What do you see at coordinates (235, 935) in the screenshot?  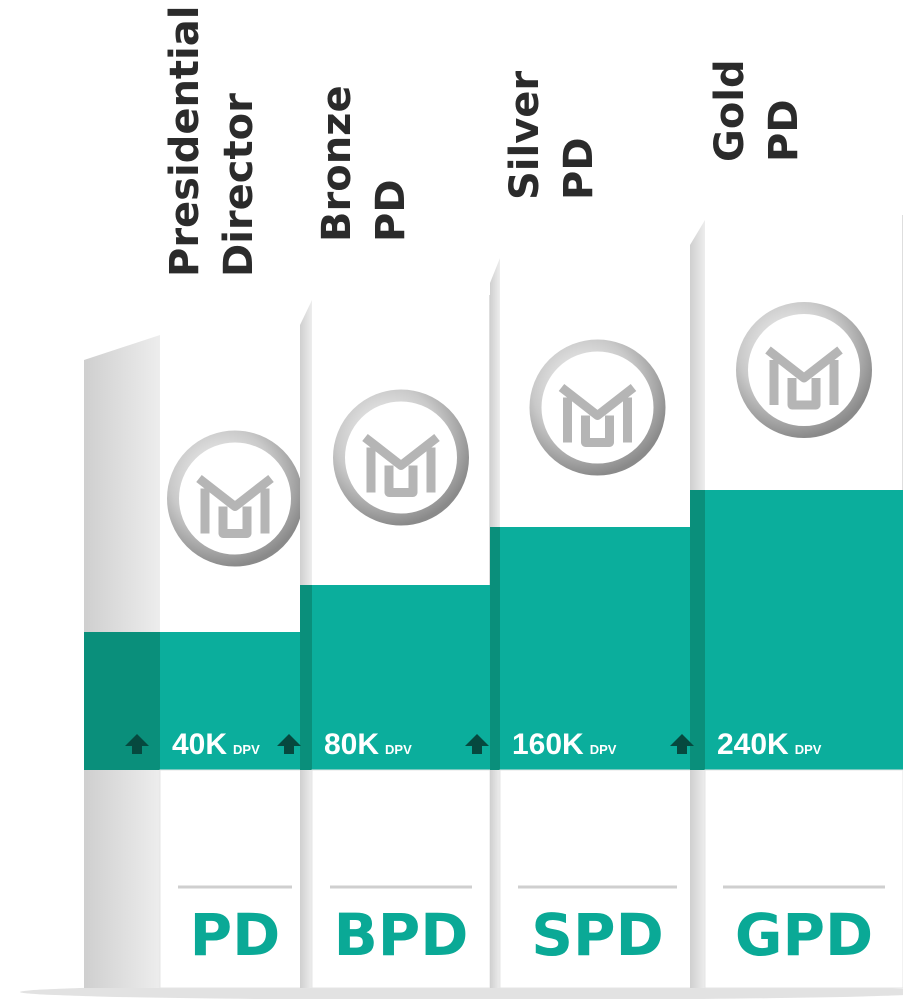 I see `tier-code: PD` at bounding box center [235, 935].